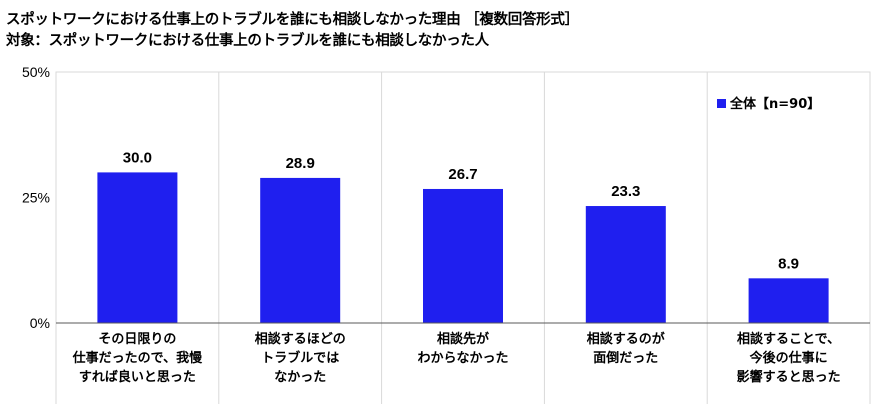 The height and width of the screenshot is (408, 880). Describe the element at coordinates (247, 41) in the screenshot. I see `chart-subtitle: 対象：スポットワークにおける仕事上のトラブルを誰にも相談しなかった人` at that location.